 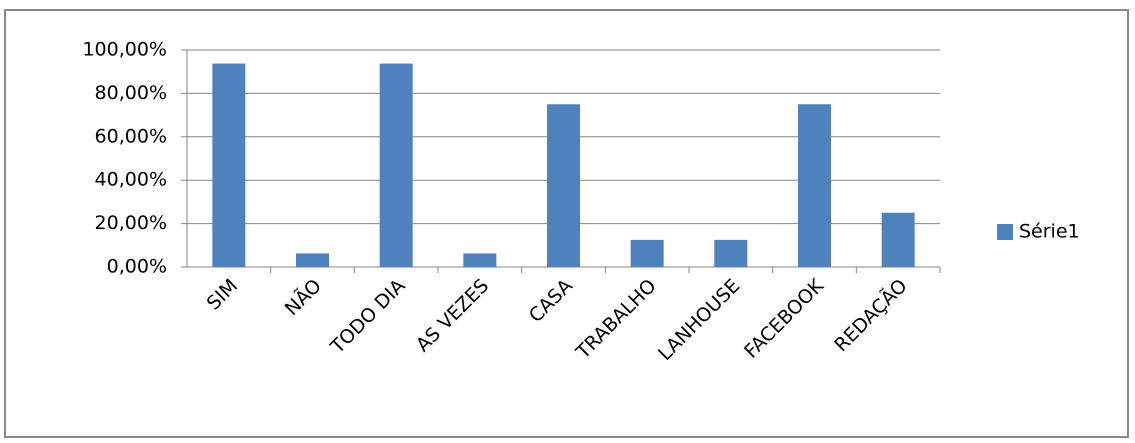 I want to click on legend-label: Série1, so click(x=1049, y=232).